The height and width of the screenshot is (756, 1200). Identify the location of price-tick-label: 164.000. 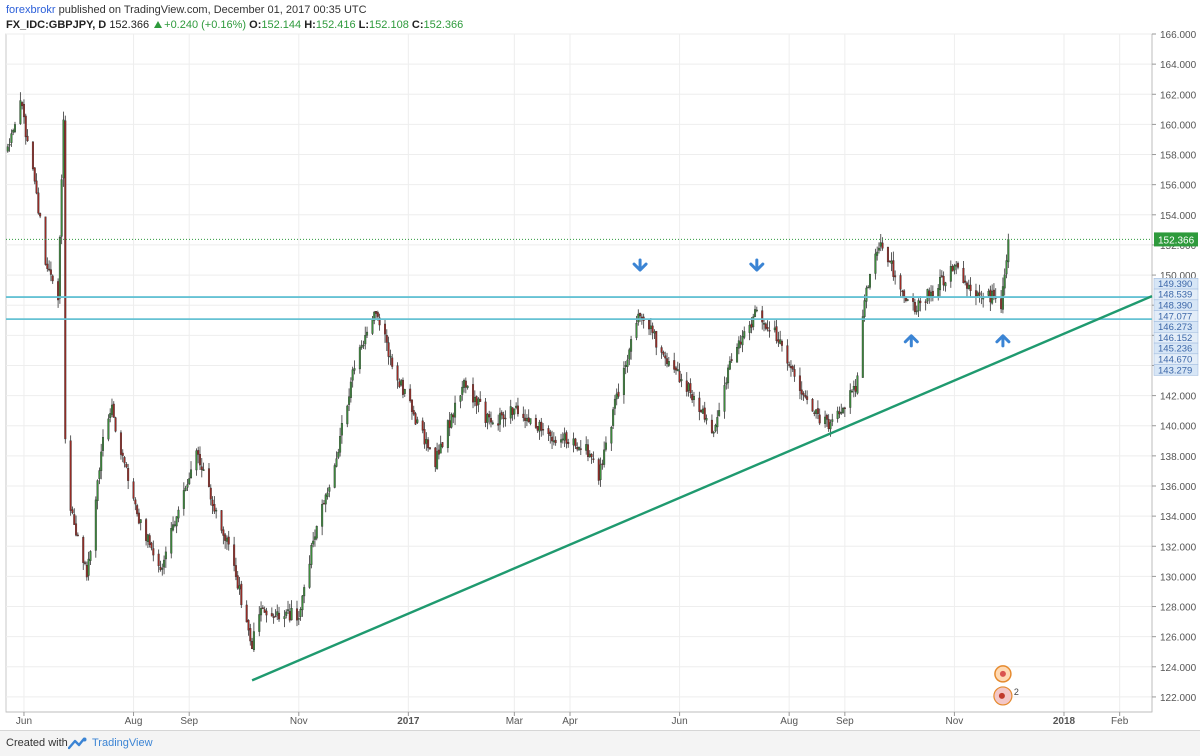
(1178, 65).